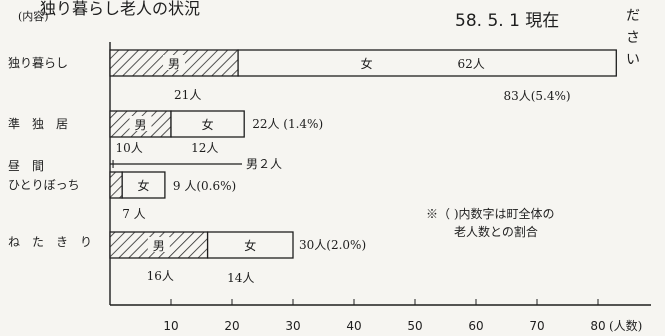 The image size is (665, 336). I want to click on x-tick-label: 10, so click(170, 326).